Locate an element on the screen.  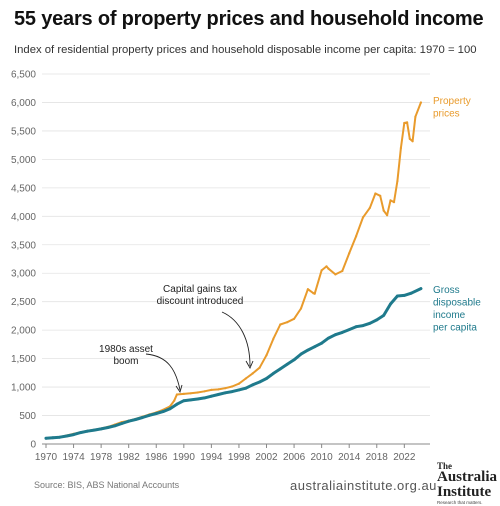
series-label-household-income: income is located at coordinates (449, 315).